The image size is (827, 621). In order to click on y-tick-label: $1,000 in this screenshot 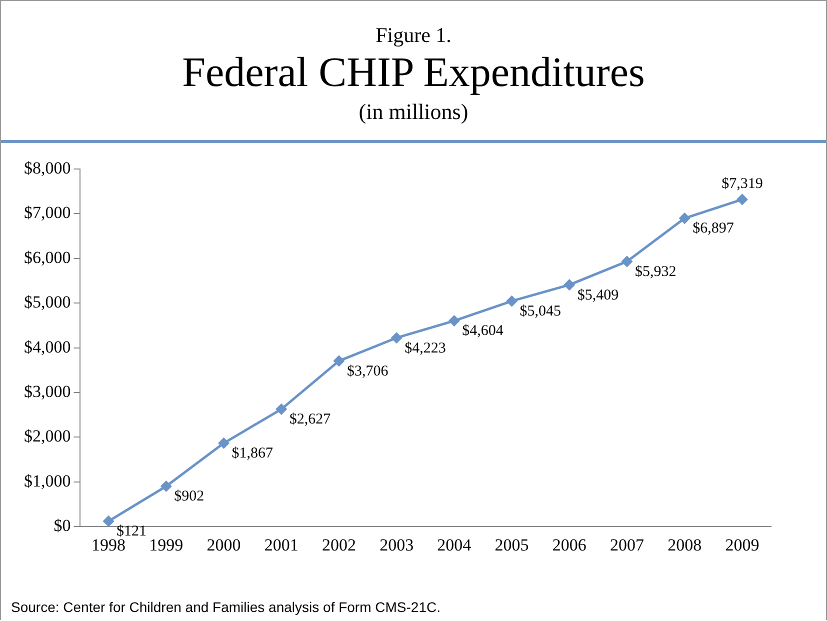, I will do `click(47, 480)`.